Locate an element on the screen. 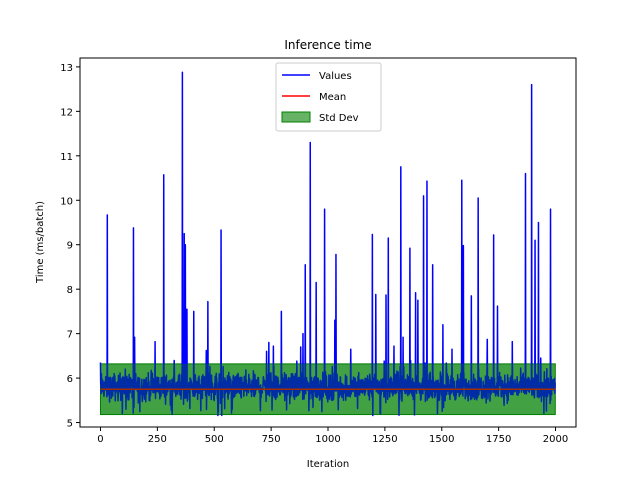 The height and width of the screenshot is (480, 640). y-tick-label: 12 is located at coordinates (66, 112).